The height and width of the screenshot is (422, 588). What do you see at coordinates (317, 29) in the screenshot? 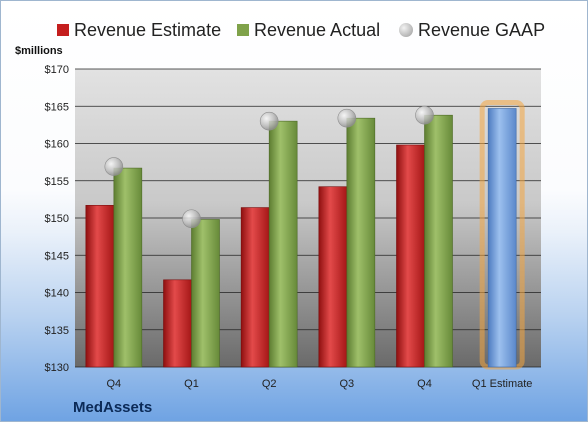
I see `legend-label-actual: Revenue Actual` at bounding box center [317, 29].